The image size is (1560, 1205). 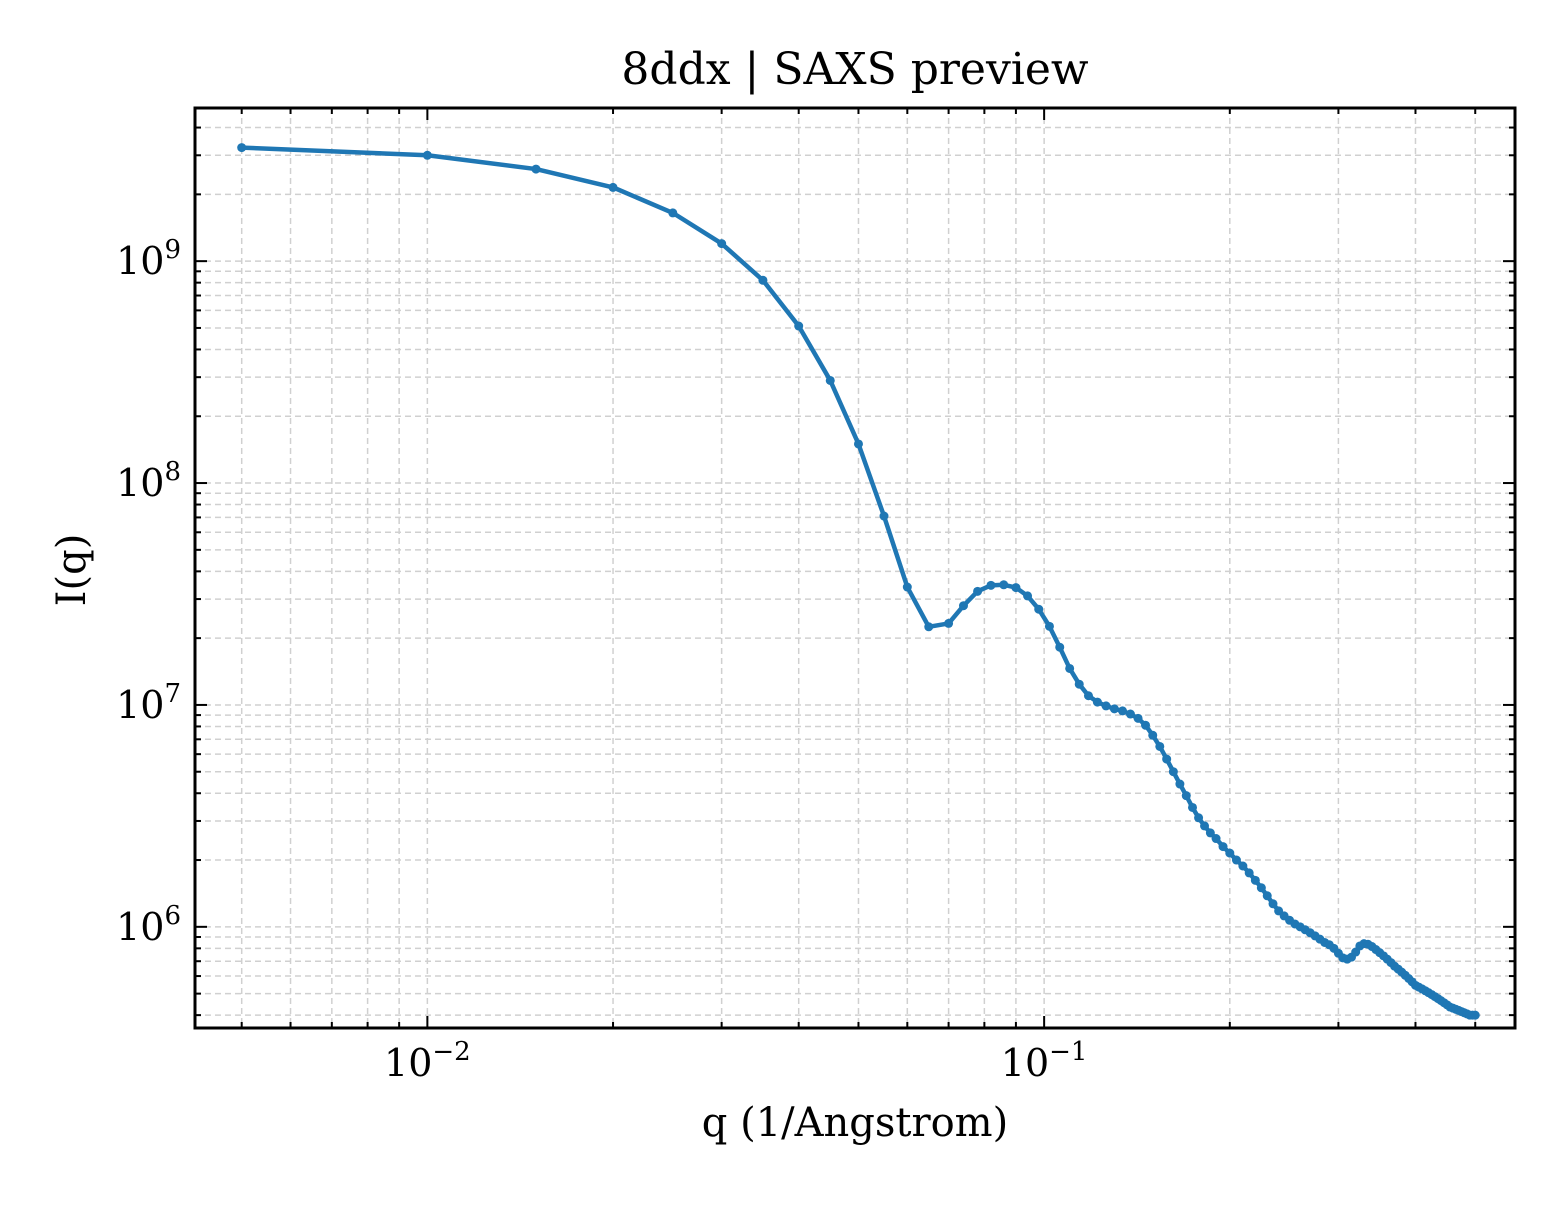 What do you see at coordinates (148, 481) in the screenshot?
I see `y-tick-label: 108` at bounding box center [148, 481].